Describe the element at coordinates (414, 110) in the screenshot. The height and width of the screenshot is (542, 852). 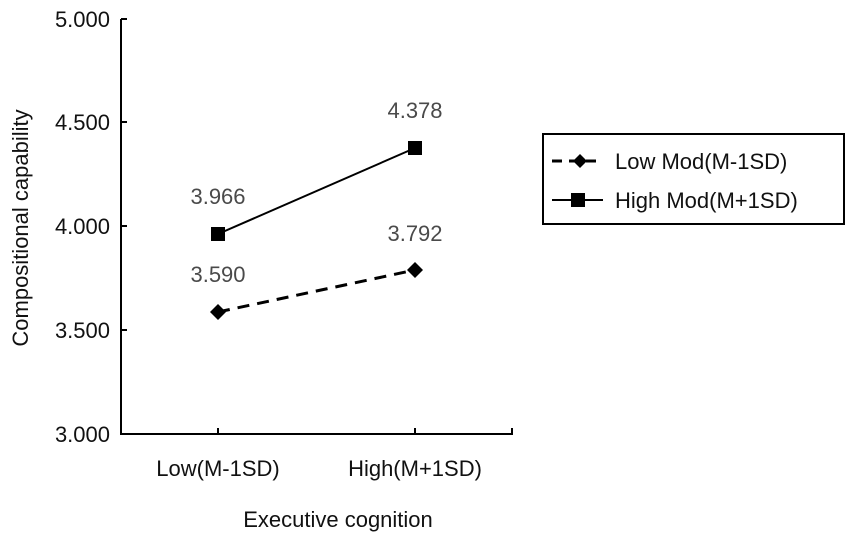
I see `data-label: 4.378` at that location.